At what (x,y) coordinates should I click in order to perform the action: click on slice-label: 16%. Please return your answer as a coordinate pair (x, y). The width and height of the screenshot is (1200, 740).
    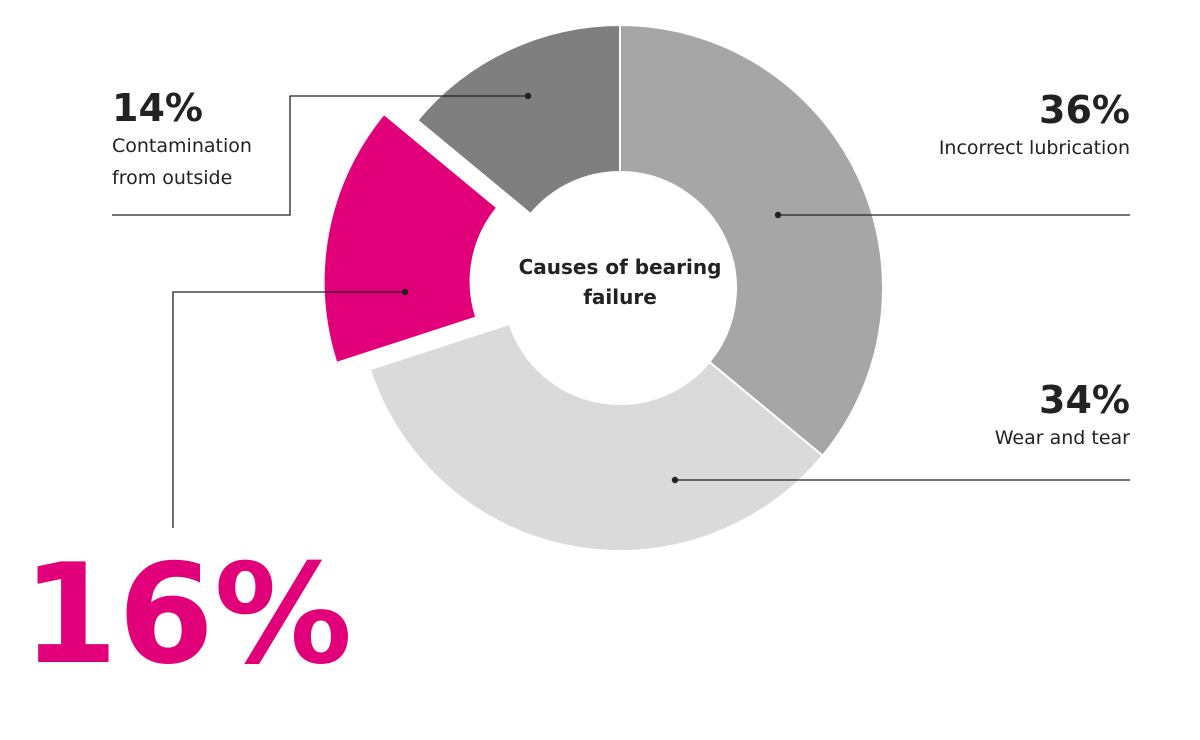
    Looking at the image, I should click on (187, 614).